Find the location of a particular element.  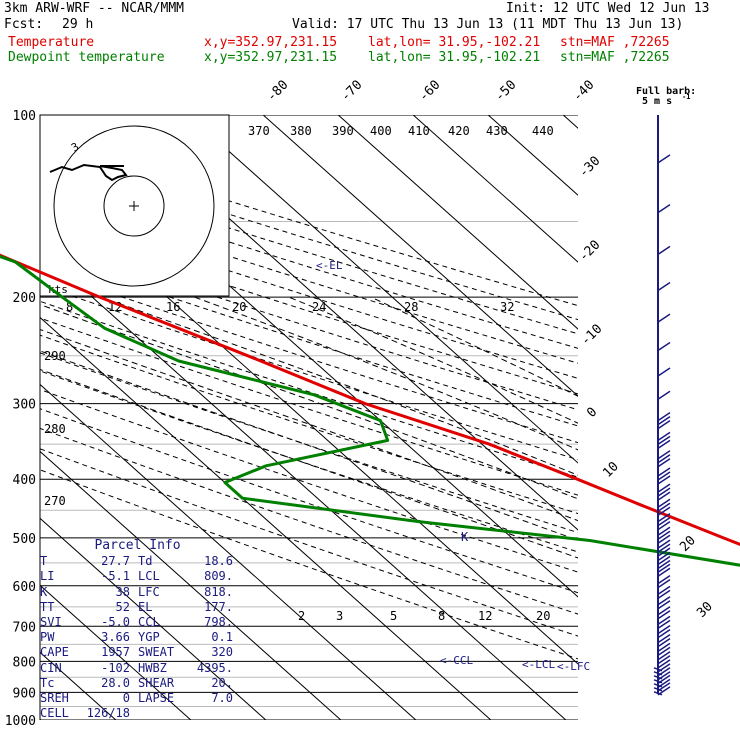

parcel-info-row: CIN -102 HWBZ 4395. is located at coordinates (137, 668).